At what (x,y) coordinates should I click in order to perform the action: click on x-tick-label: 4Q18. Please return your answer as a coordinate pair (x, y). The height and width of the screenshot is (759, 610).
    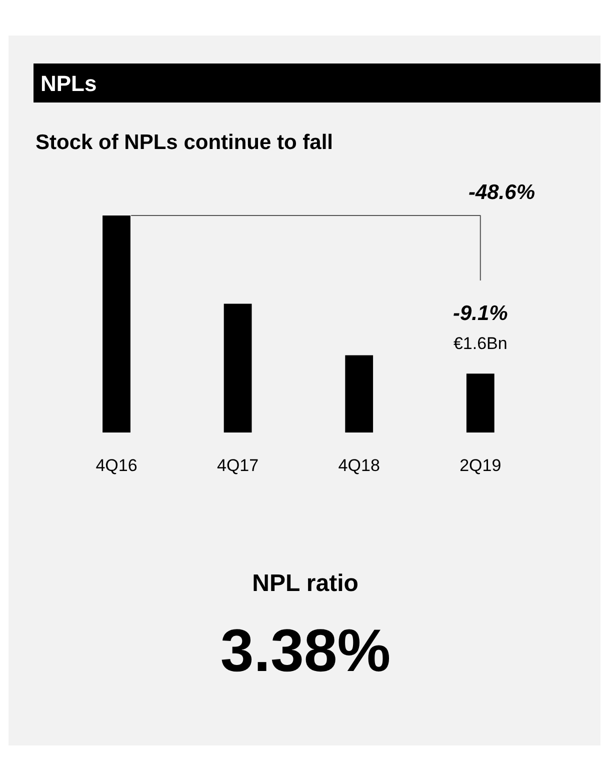
    Looking at the image, I should click on (359, 465).